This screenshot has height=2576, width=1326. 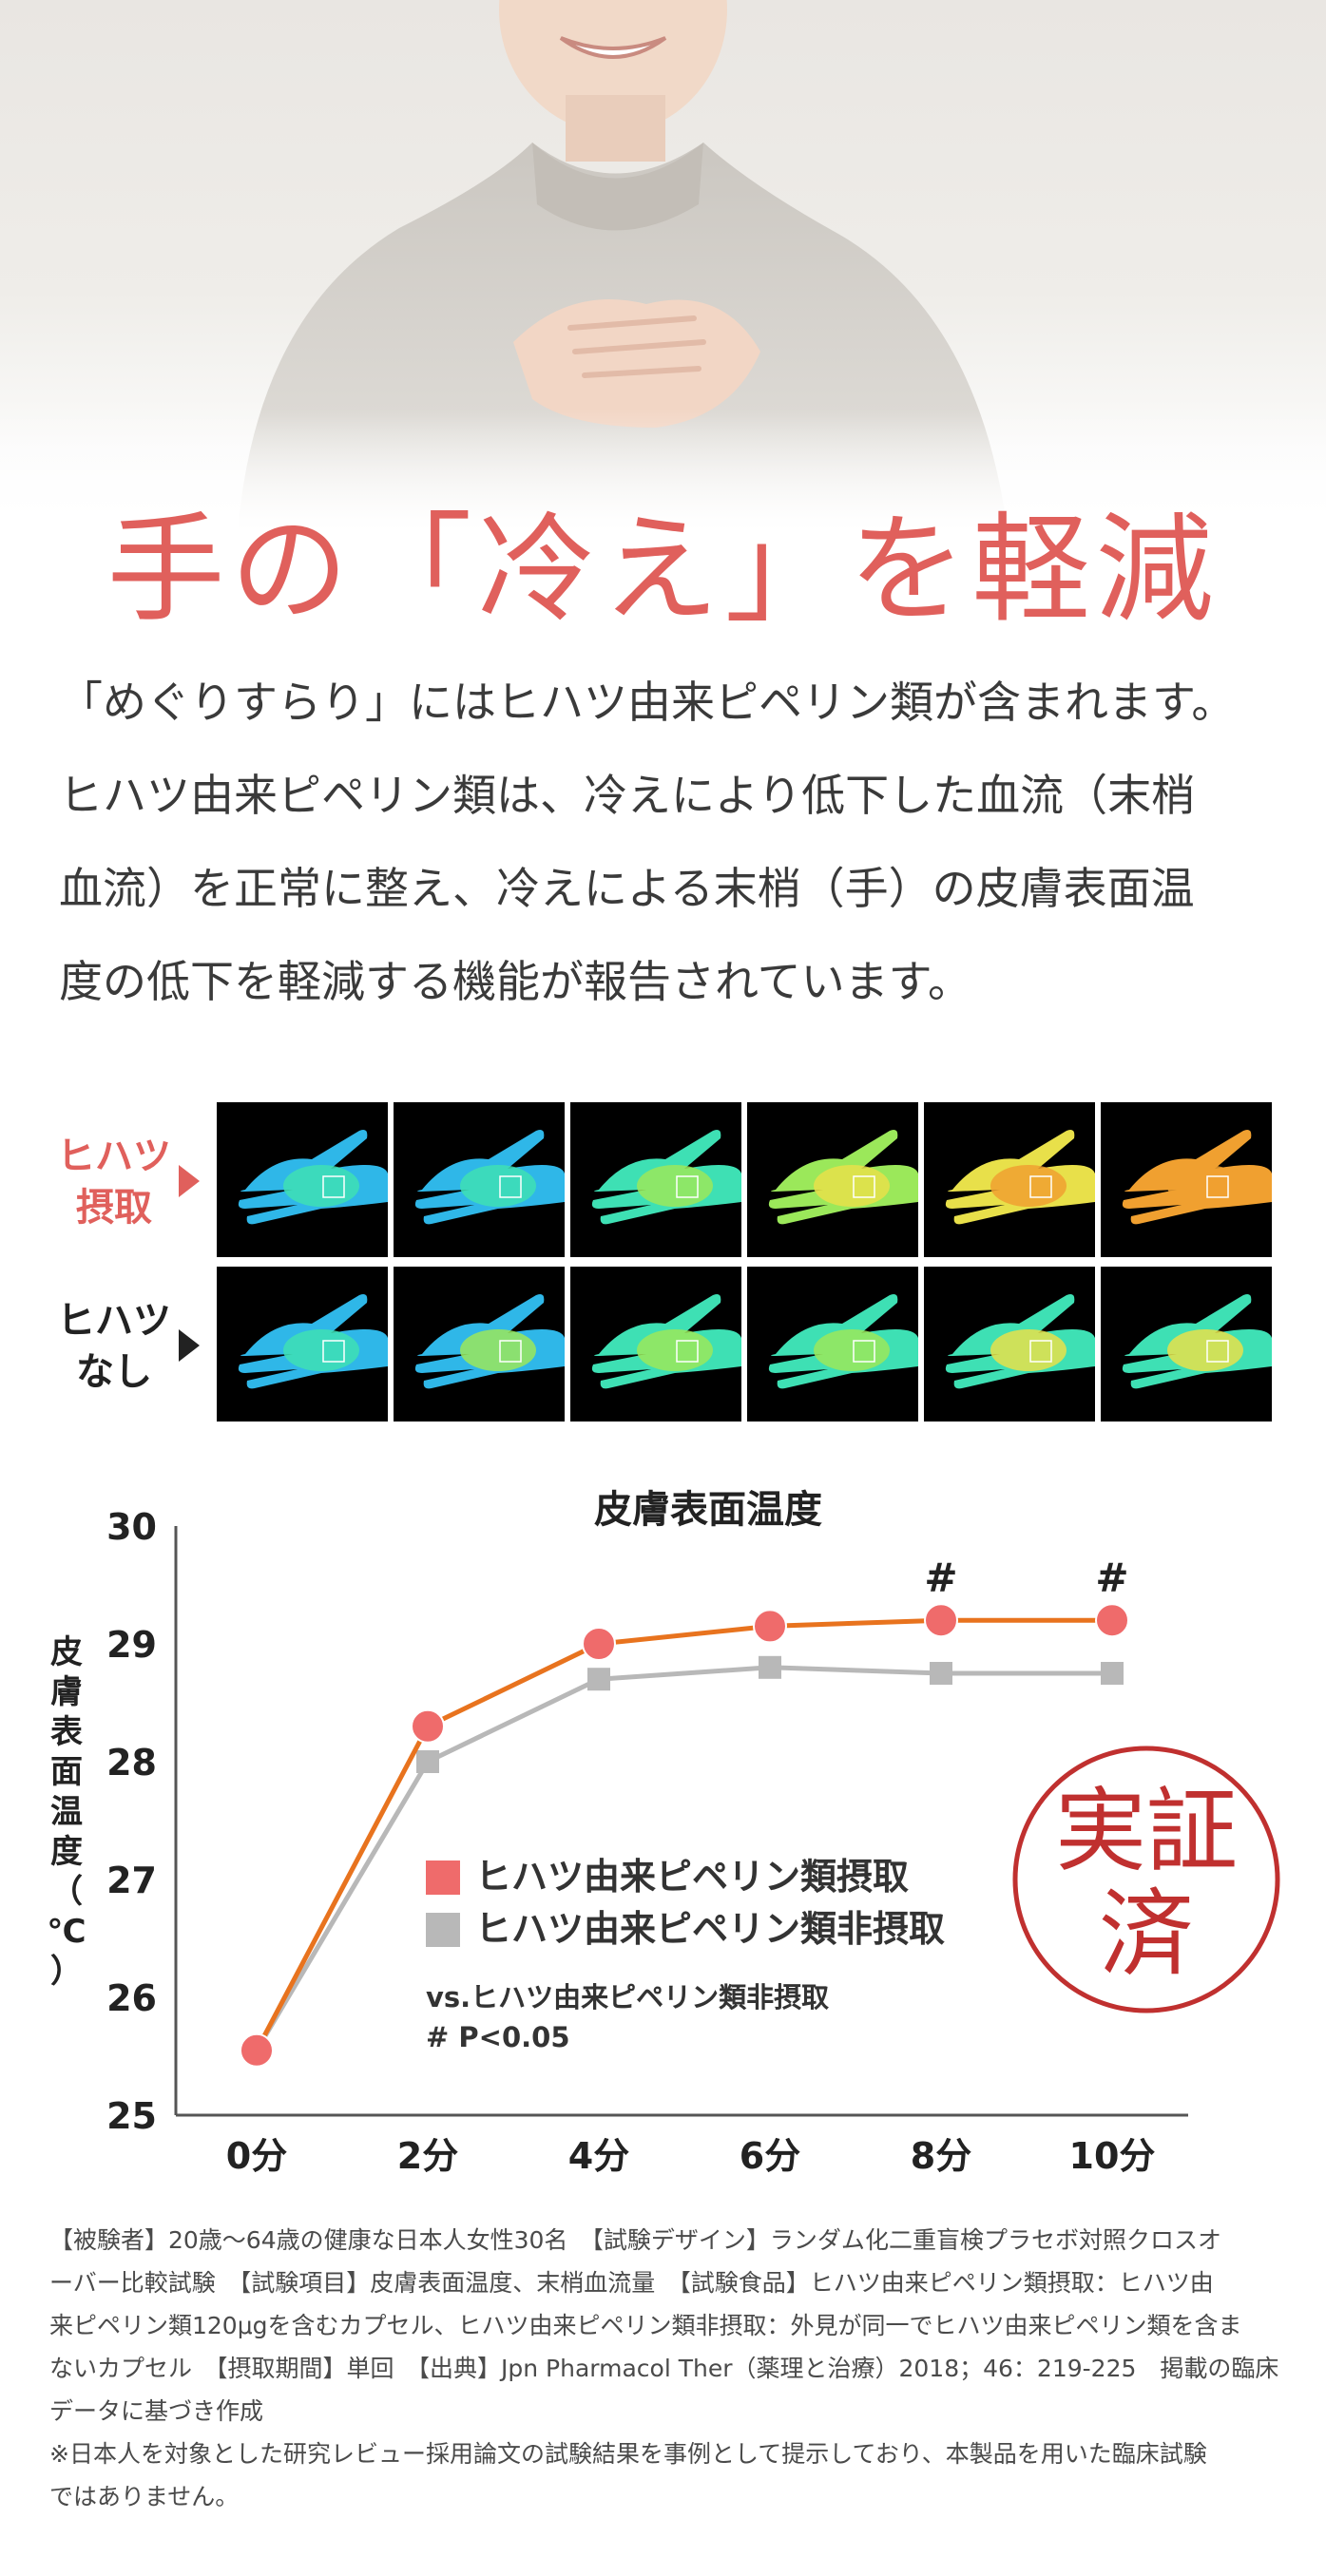 I want to click on y-axis-ticks: 25 26 27 28 29 30, so click(x=131, y=1821).